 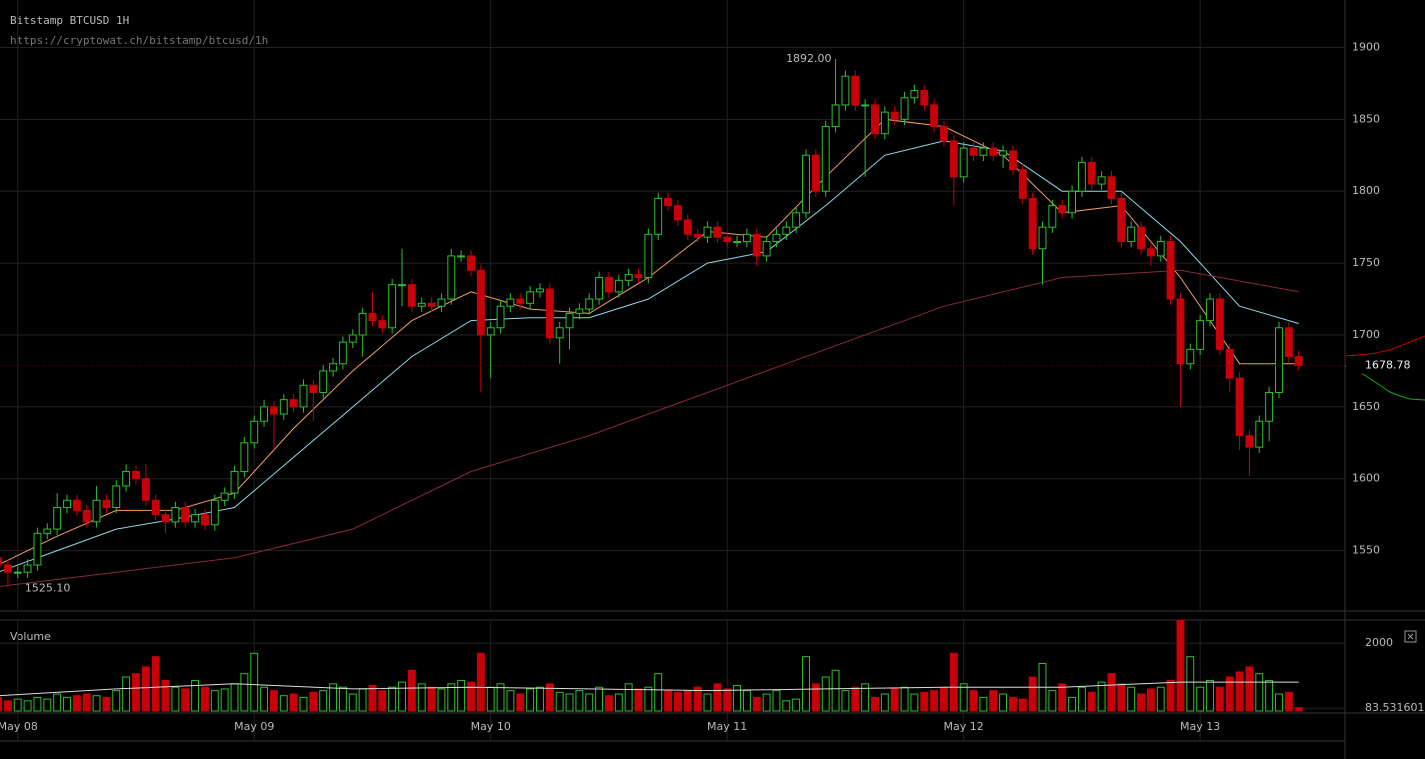 I want to click on close-icon, so click(x=1410, y=636).